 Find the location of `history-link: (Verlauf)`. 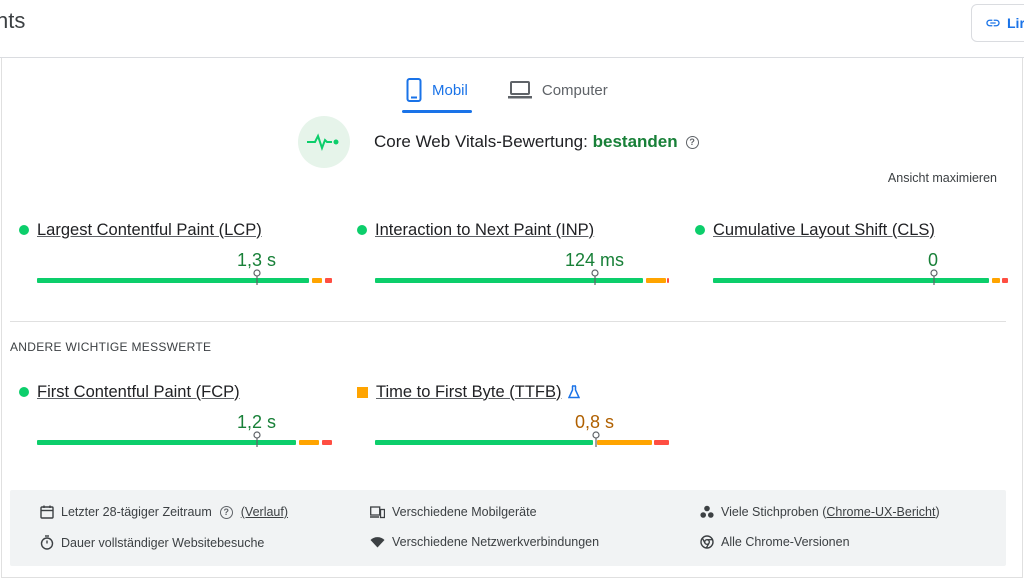

history-link: (Verlauf) is located at coordinates (264, 512).